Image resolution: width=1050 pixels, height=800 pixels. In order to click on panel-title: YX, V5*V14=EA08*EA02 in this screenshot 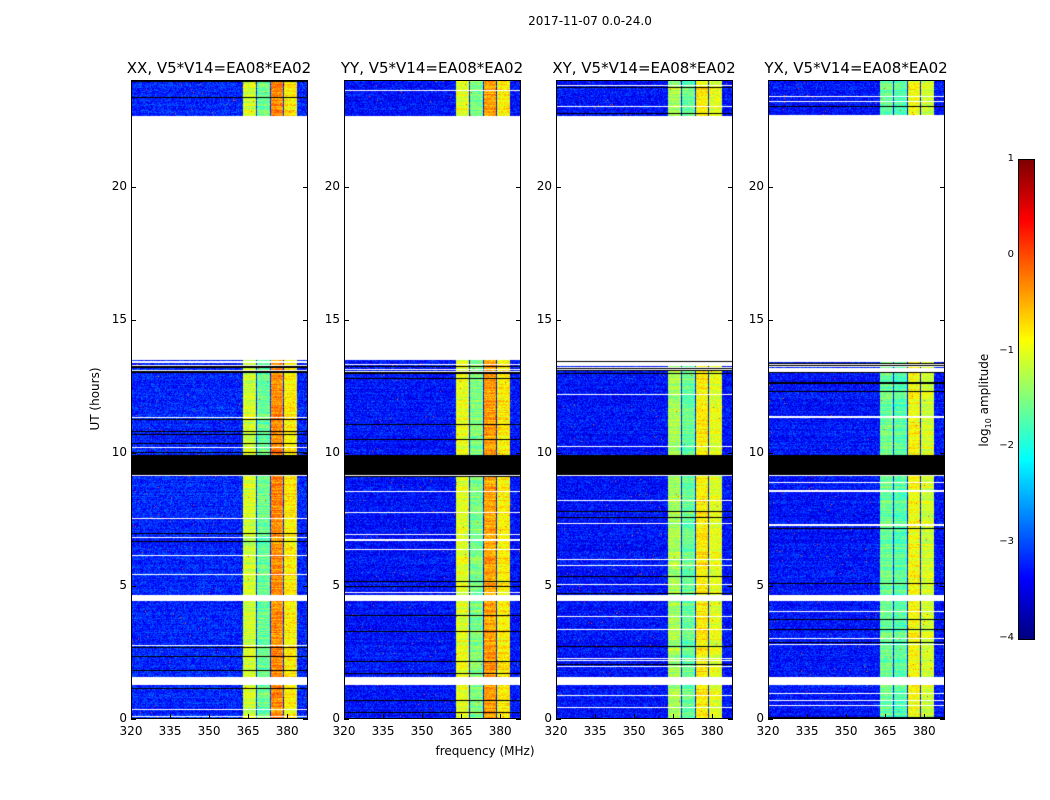, I will do `click(856, 68)`.